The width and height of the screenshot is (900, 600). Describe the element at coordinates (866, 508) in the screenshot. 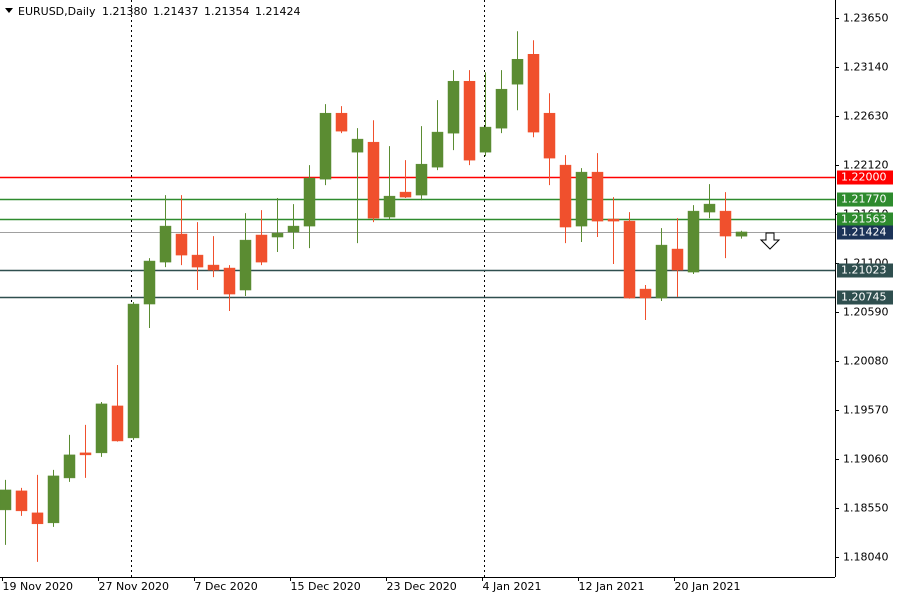

I see `y-tick-label: 1.18550` at that location.